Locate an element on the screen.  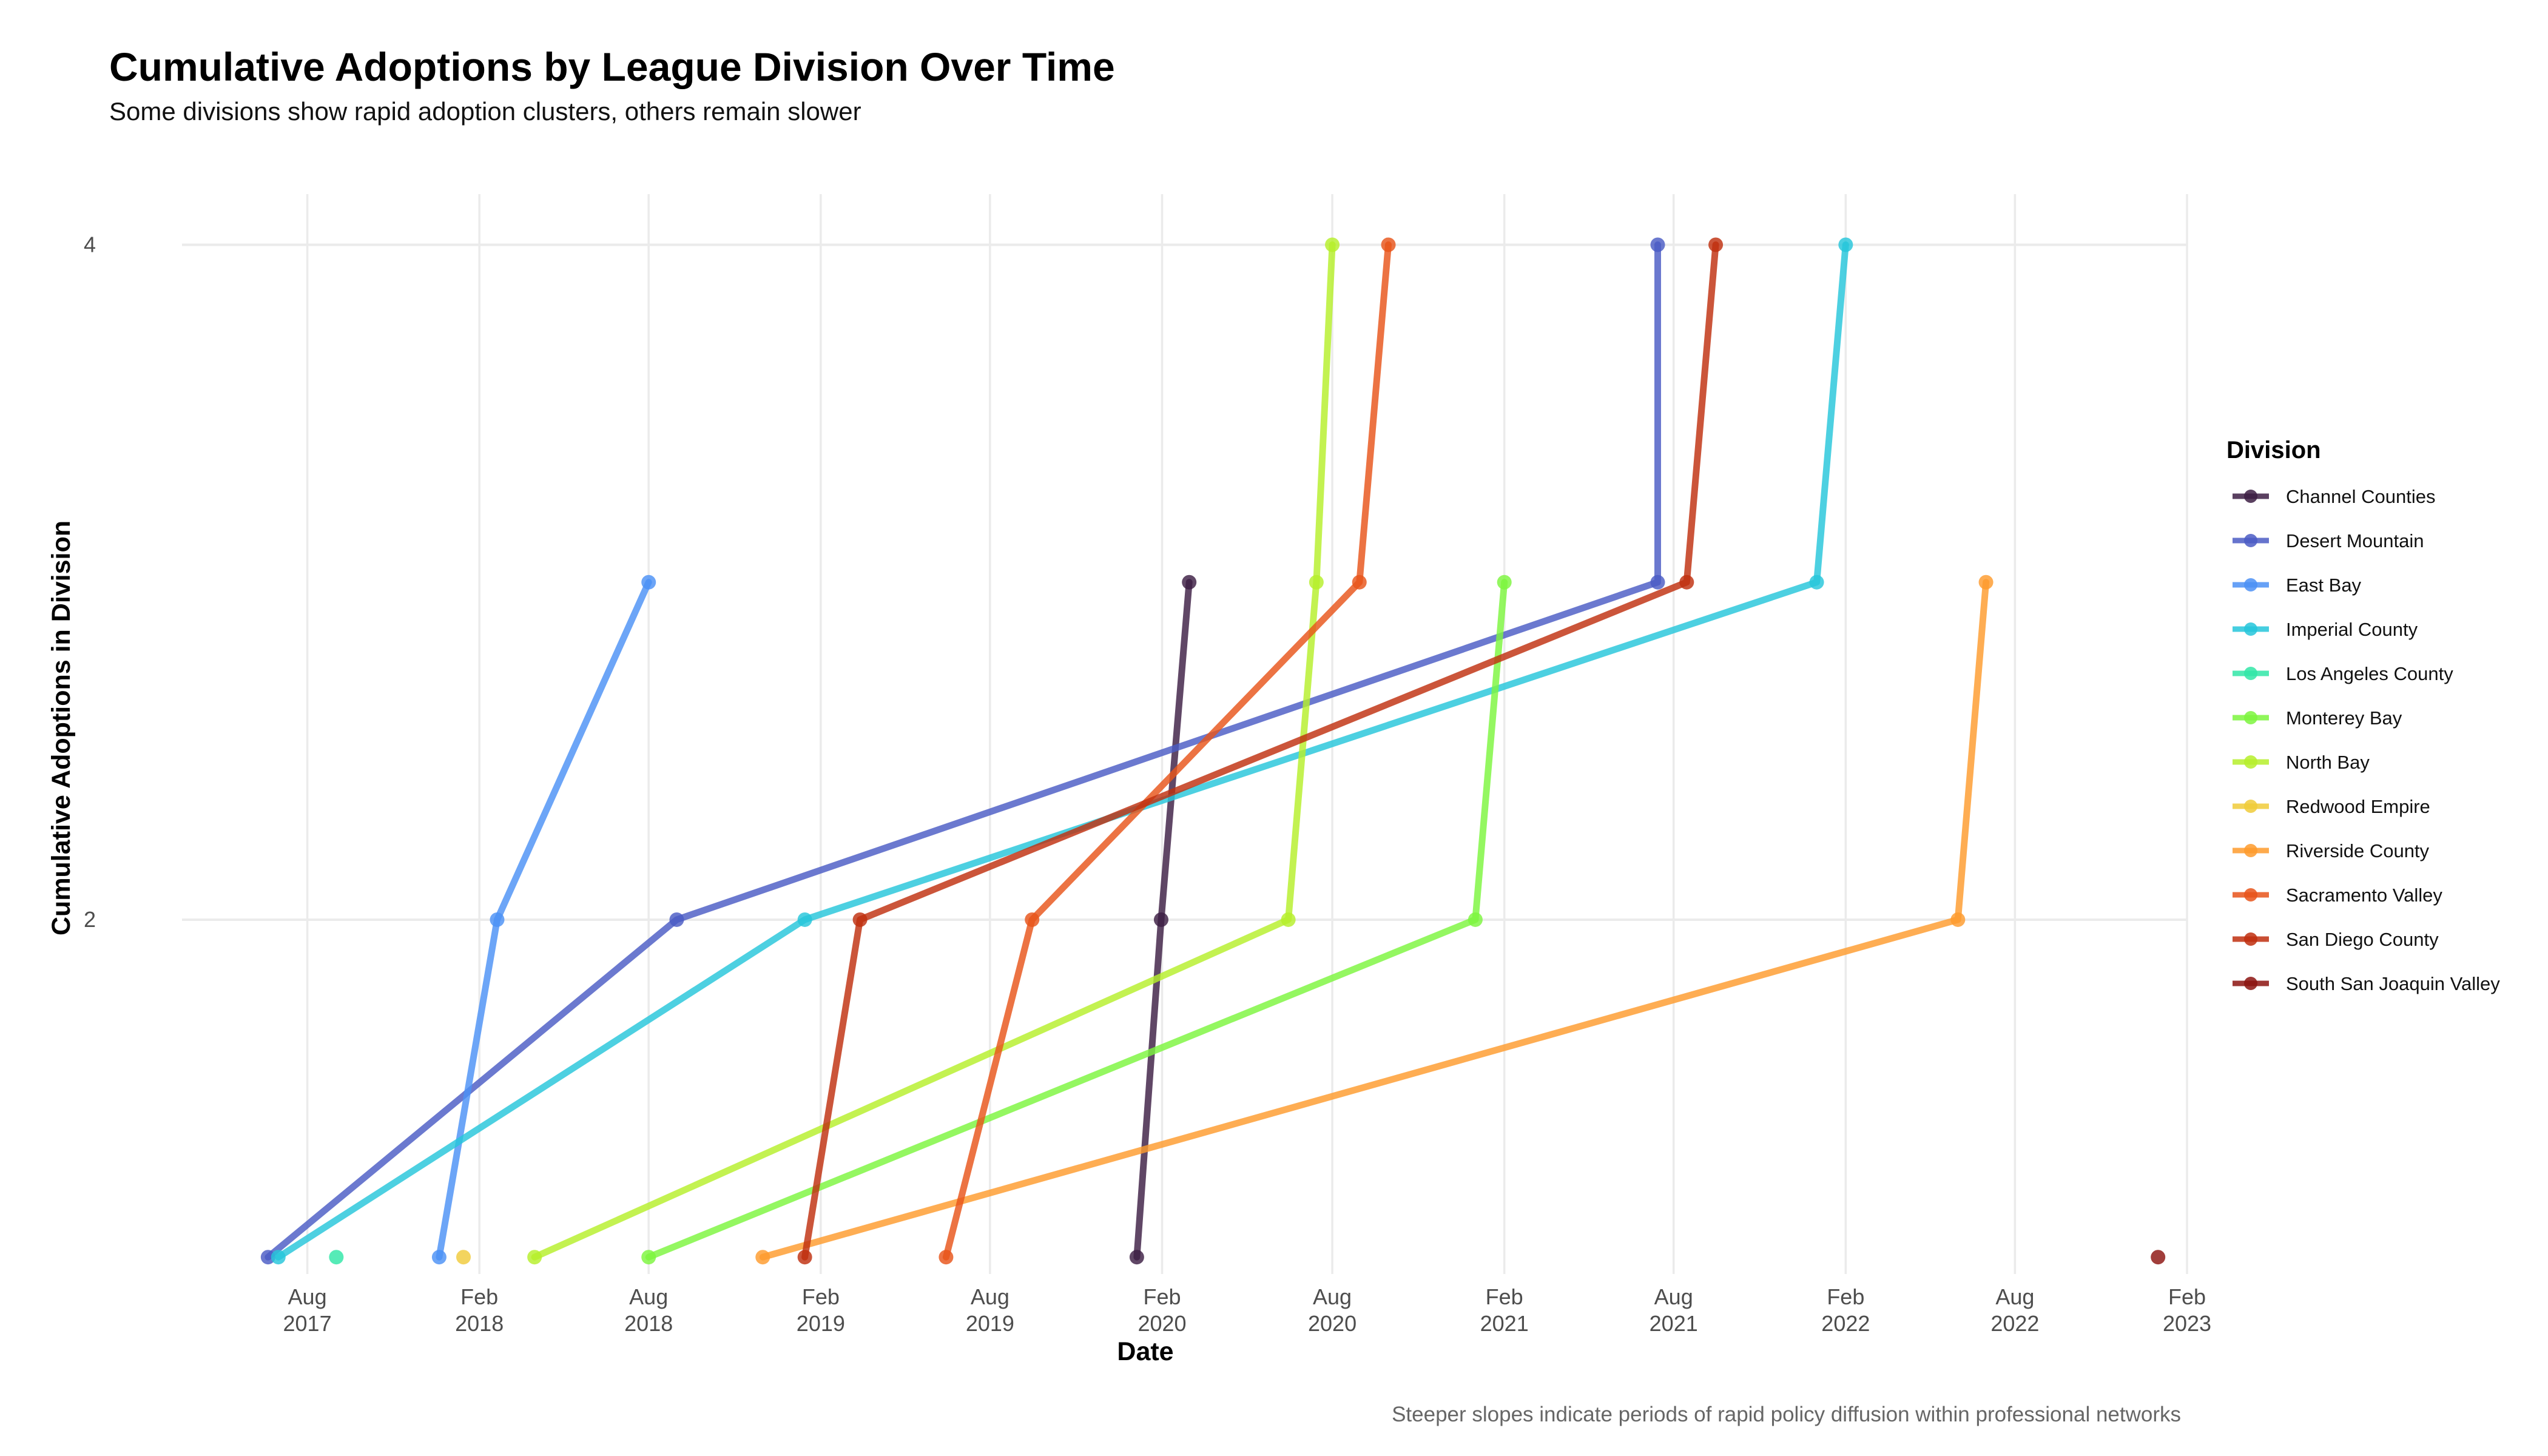
x-tick-label: Aug 2022 is located at coordinates (2014, 1310).